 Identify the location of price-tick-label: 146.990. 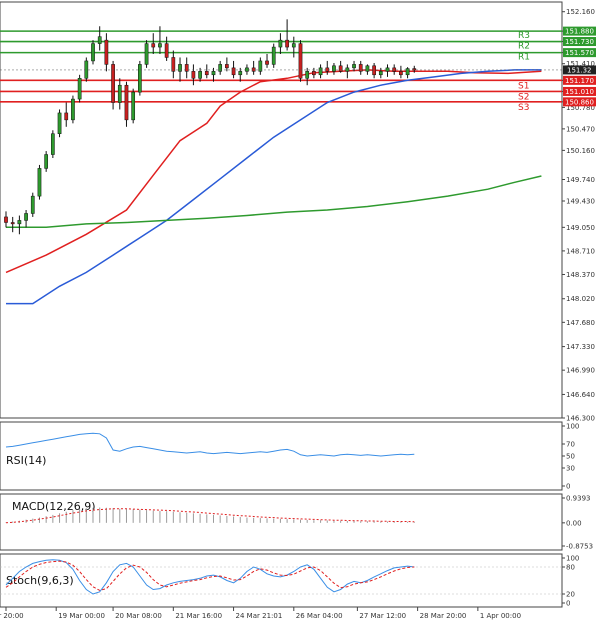
(580, 371).